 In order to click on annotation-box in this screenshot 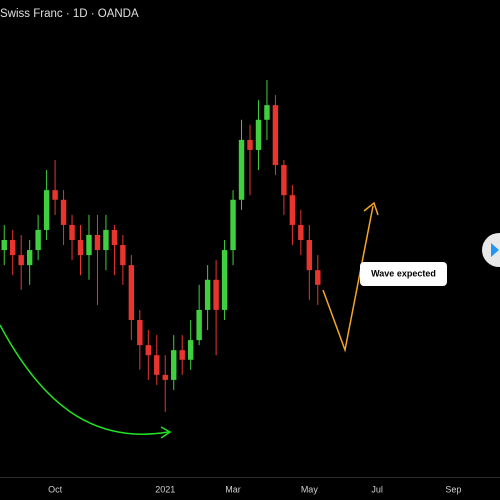, I will do `click(403, 274)`.